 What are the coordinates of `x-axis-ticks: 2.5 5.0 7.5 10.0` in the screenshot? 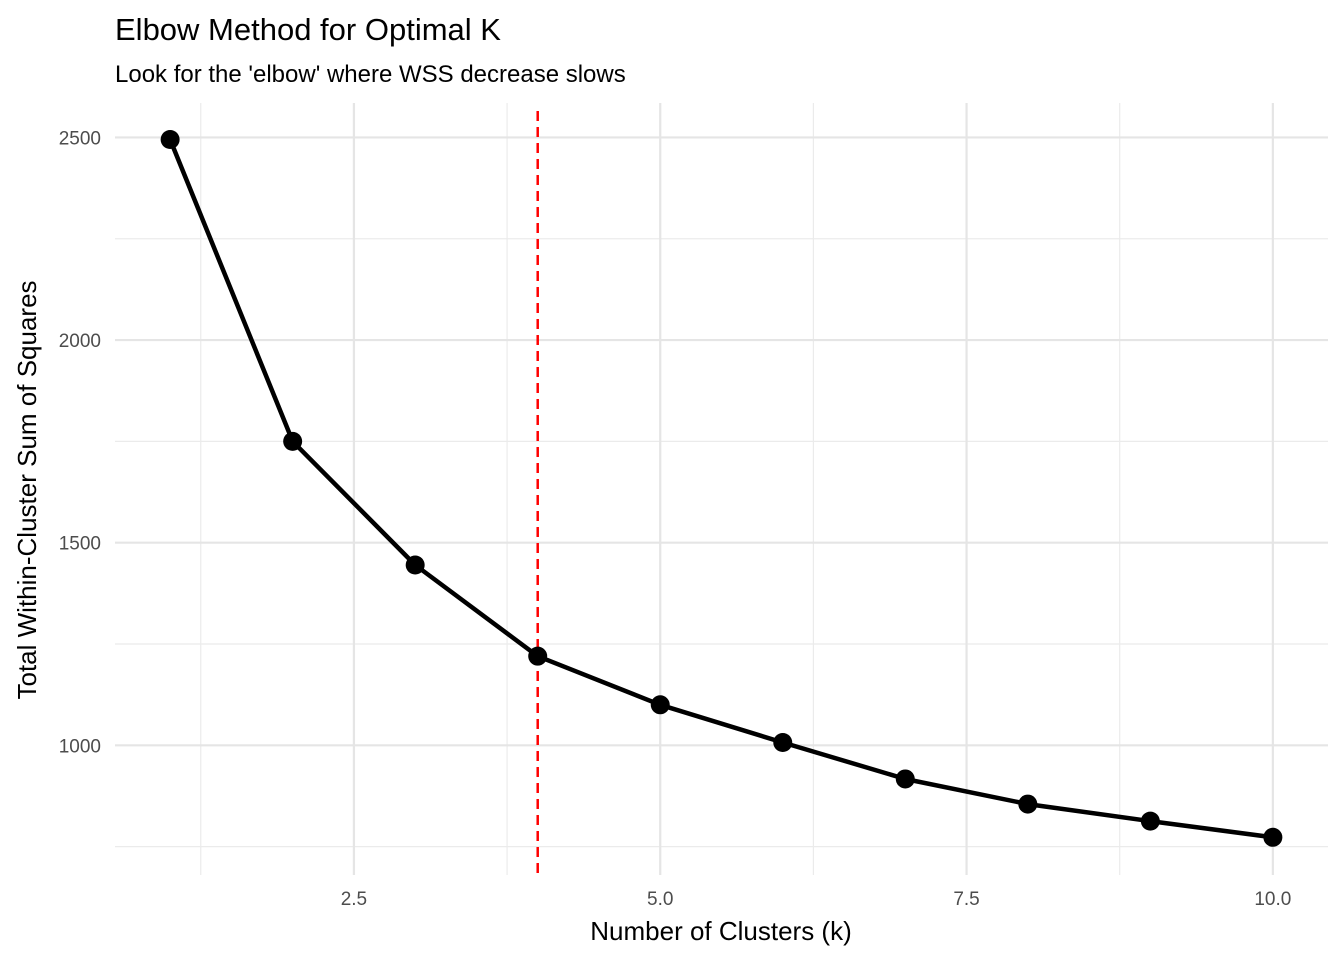 It's located at (816, 899).